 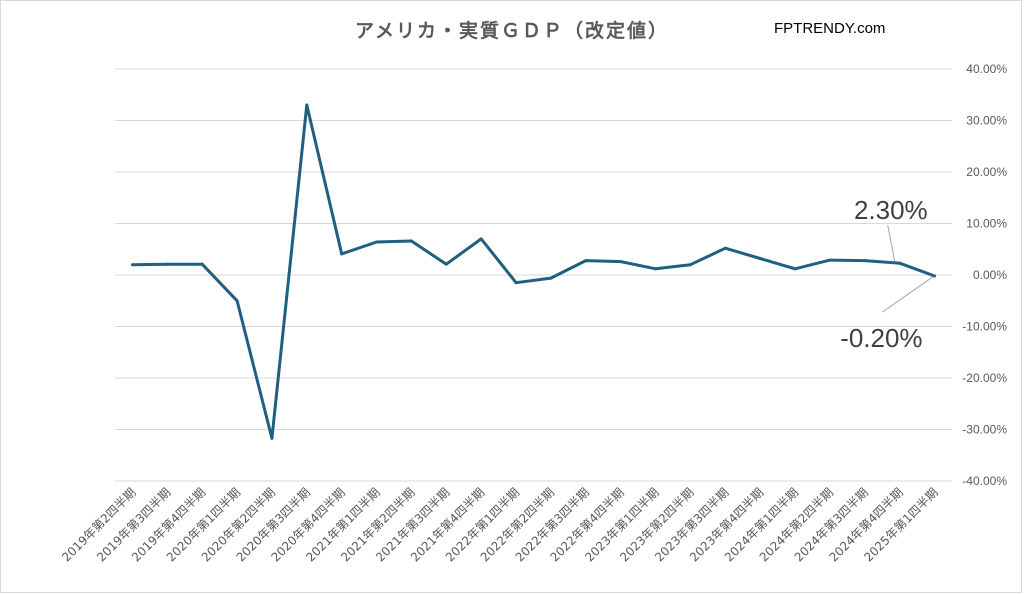 I want to click on y-tick-label: -10.00%, so click(x=984, y=327).